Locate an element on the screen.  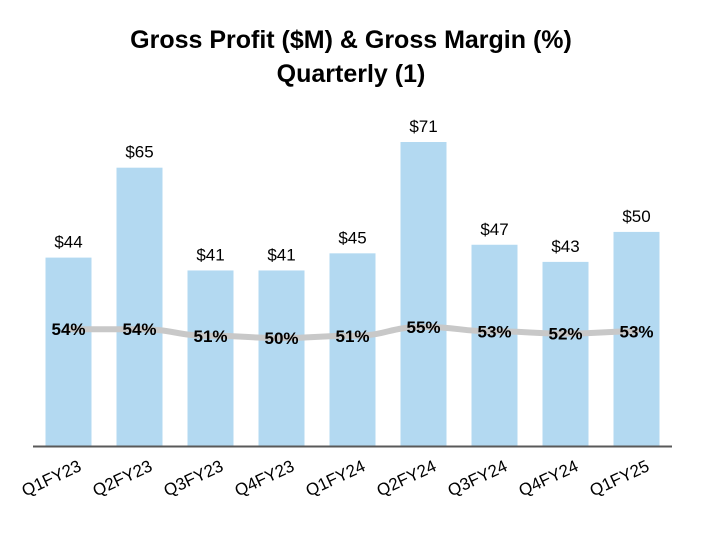
bar-value-label-Q1FY23: $44 is located at coordinates (68, 242).